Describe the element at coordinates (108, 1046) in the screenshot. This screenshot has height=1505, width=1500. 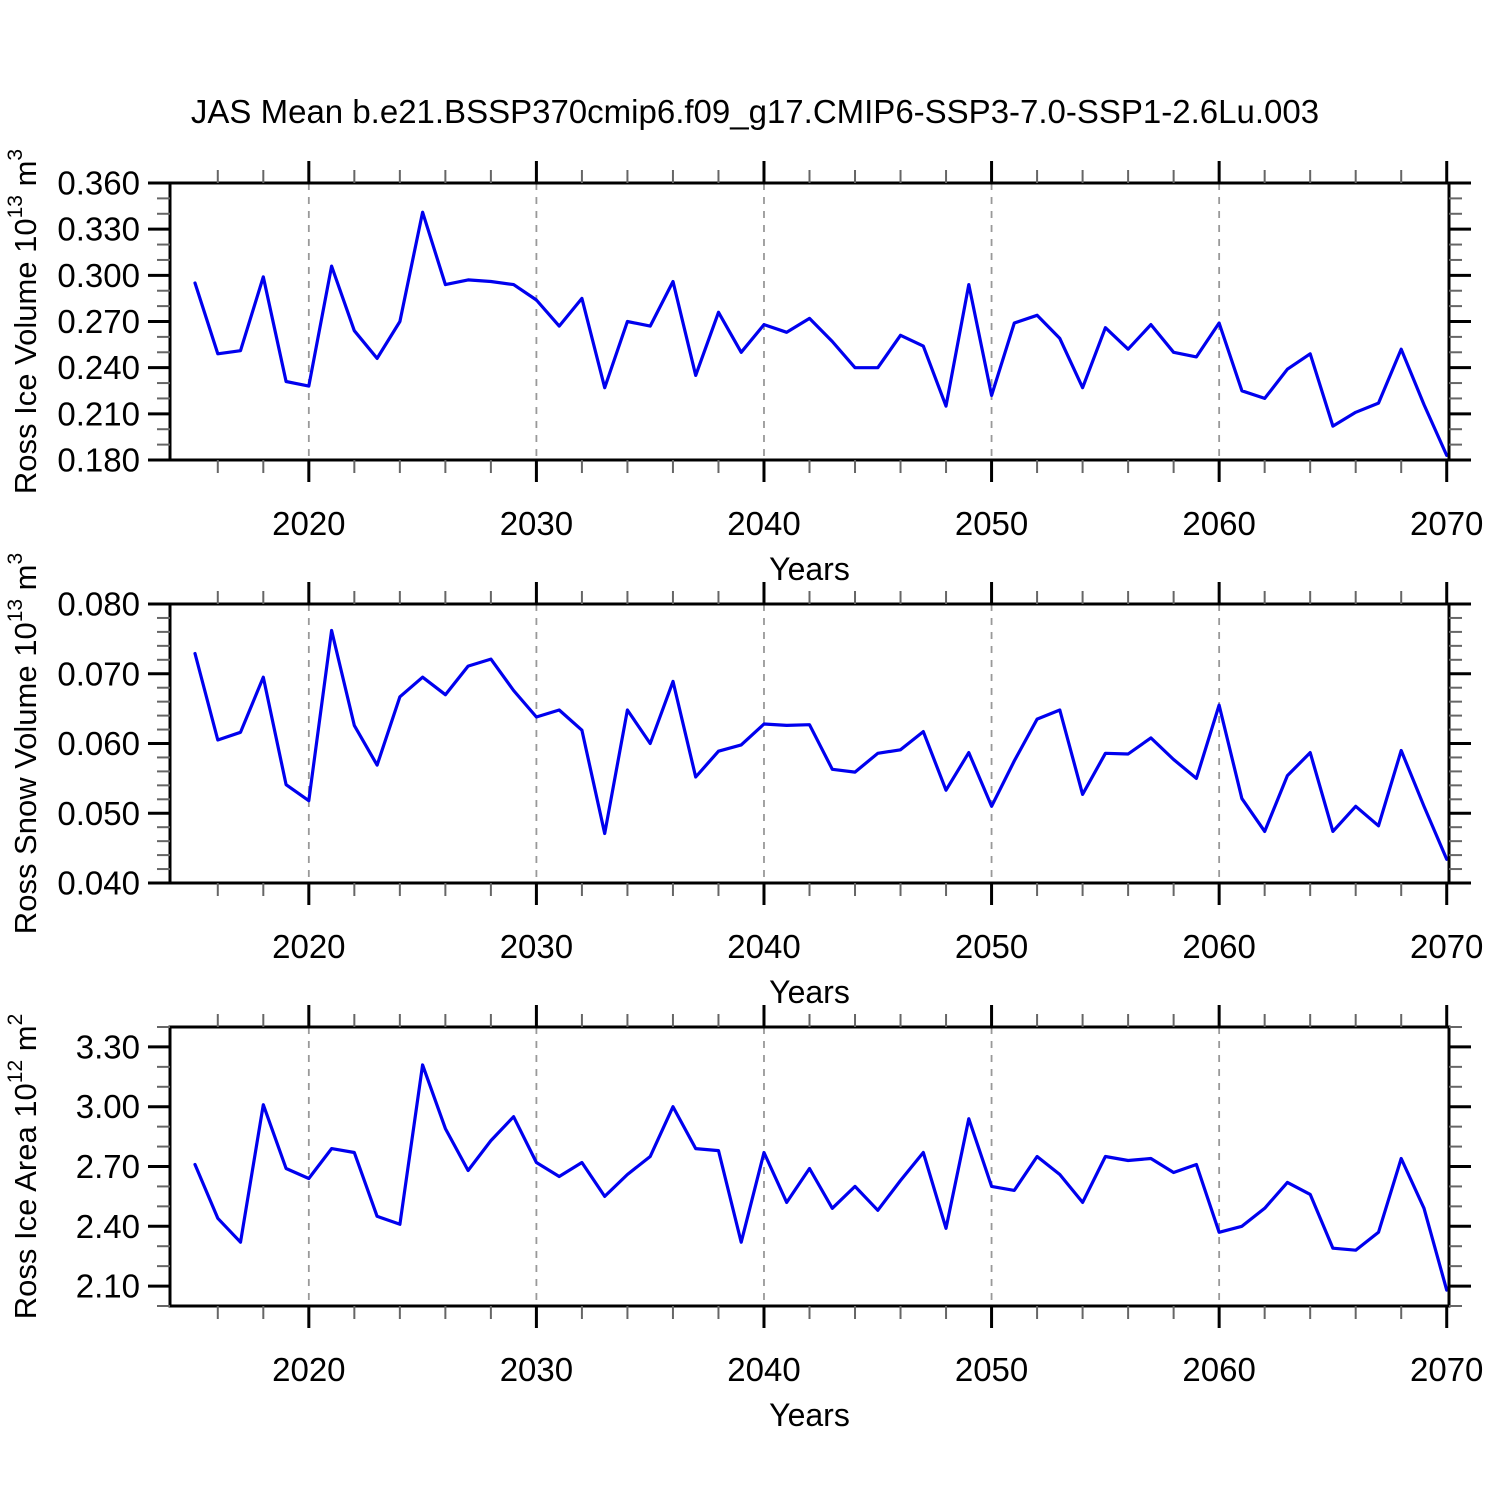
I see `y-tick-label: 3.30` at that location.